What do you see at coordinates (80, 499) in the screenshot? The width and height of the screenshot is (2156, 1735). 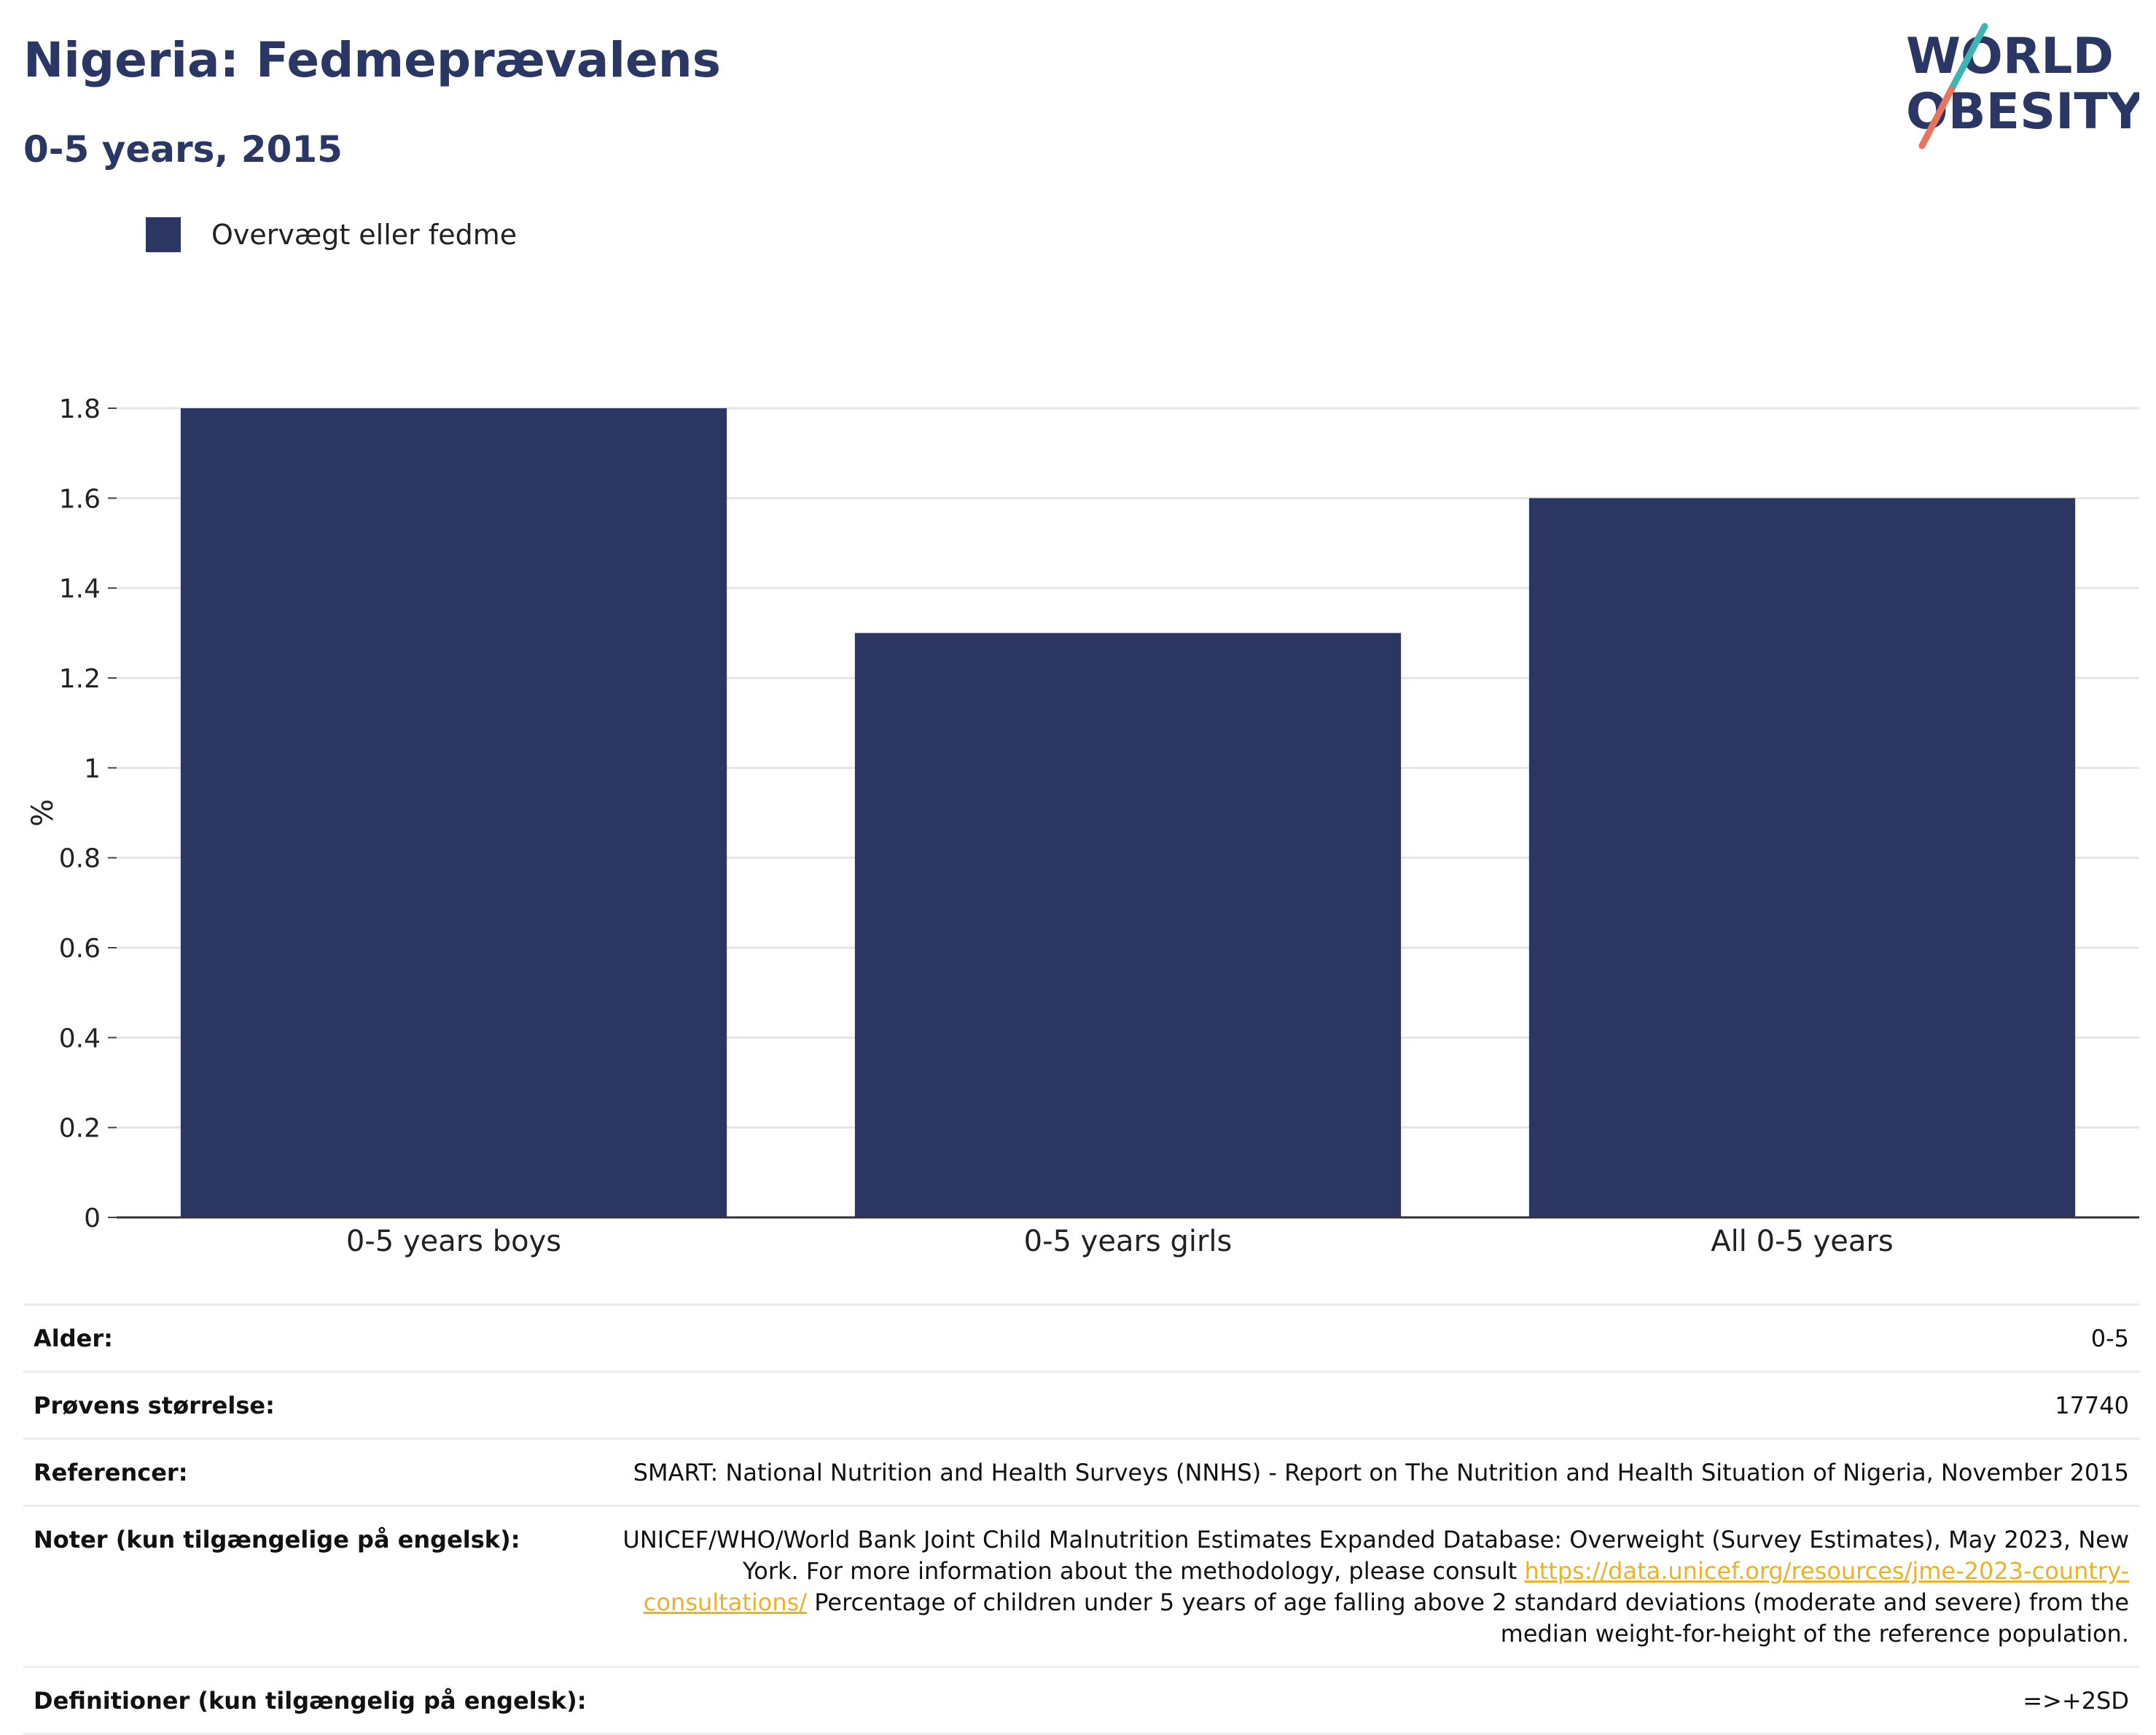 I see `y-tick-label: 1.6` at bounding box center [80, 499].